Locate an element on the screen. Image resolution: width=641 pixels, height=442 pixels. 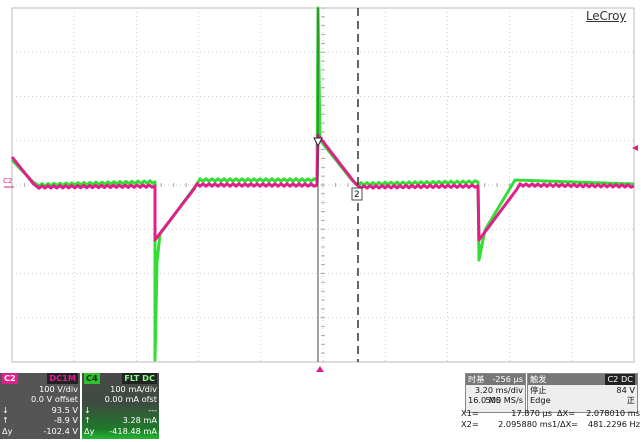
c4-name-badge: C4 is located at coordinates (92, 378).